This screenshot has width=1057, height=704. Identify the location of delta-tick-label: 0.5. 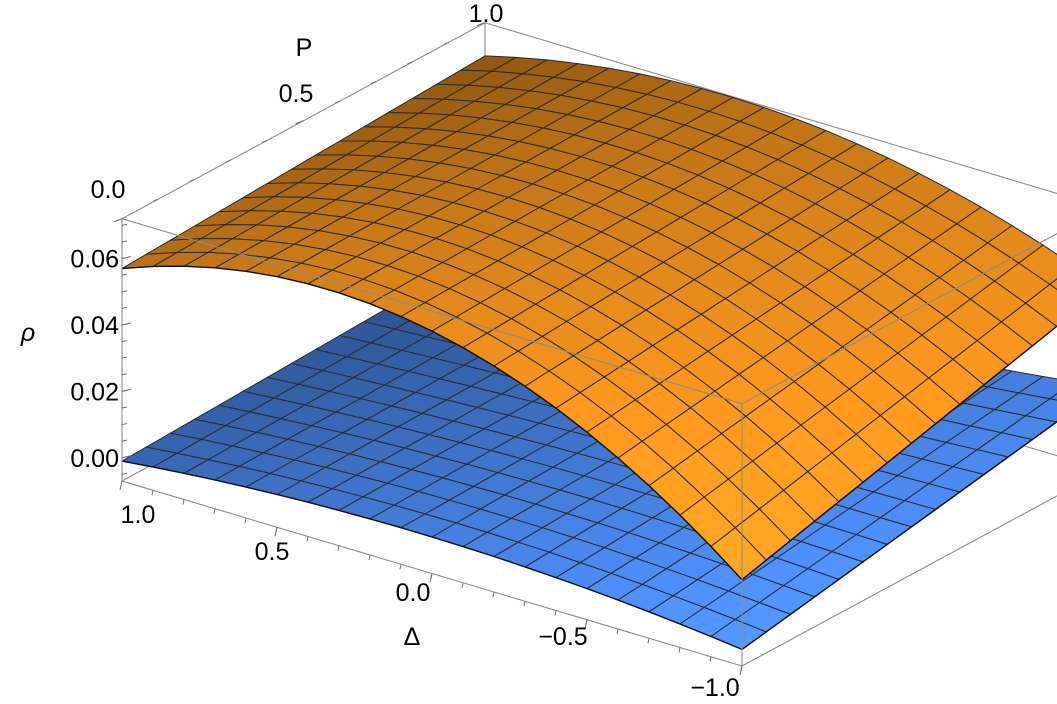
(272, 552).